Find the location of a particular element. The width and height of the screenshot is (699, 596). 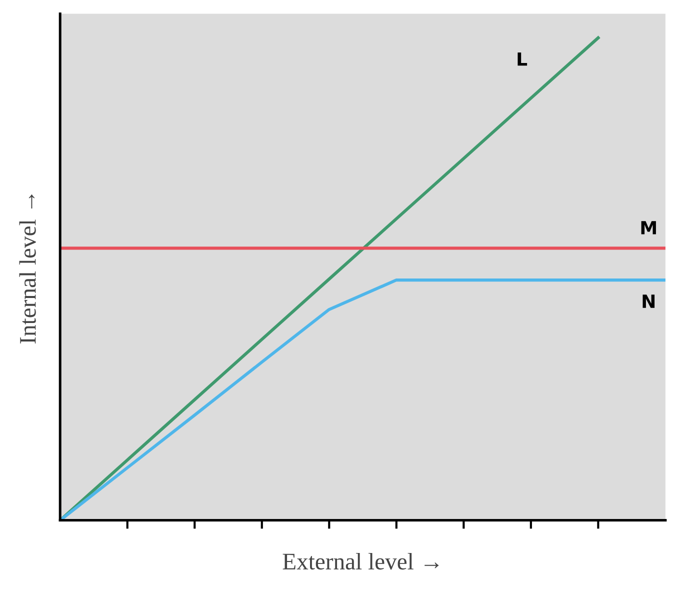

x-axis-title: External level → is located at coordinates (360, 561).